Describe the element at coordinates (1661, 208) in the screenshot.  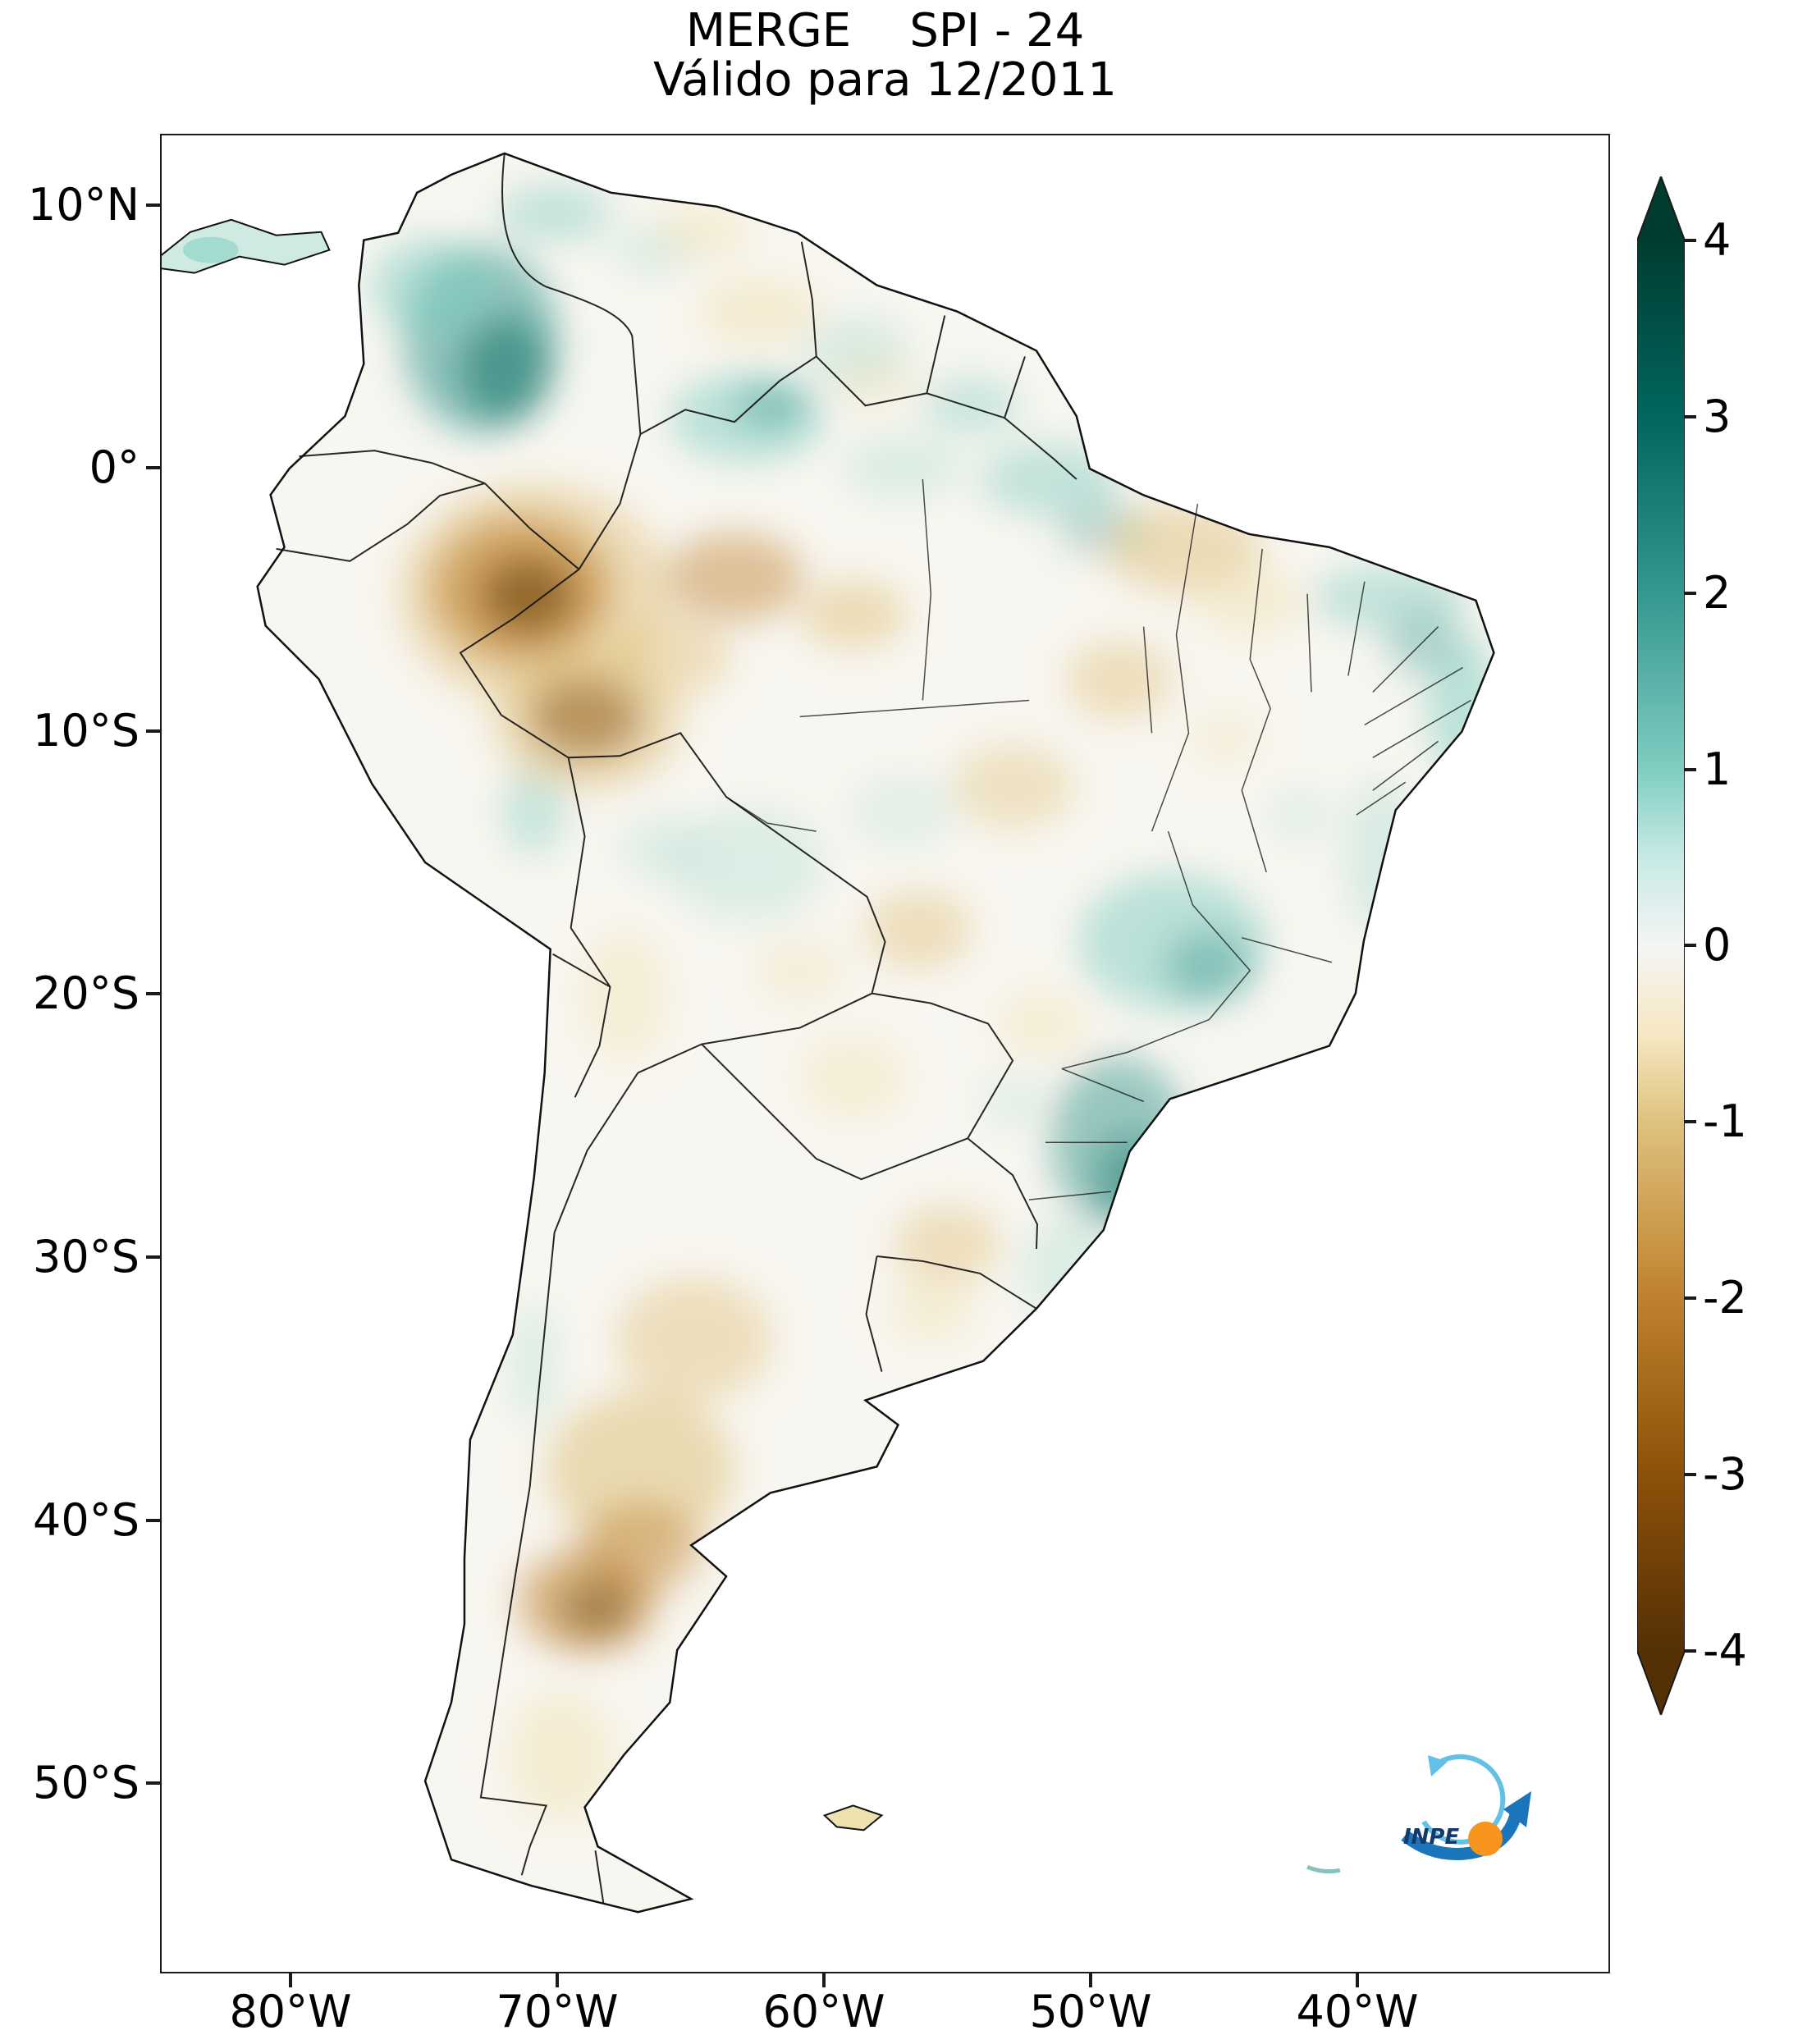
I see `colorbar-extend-max` at that location.